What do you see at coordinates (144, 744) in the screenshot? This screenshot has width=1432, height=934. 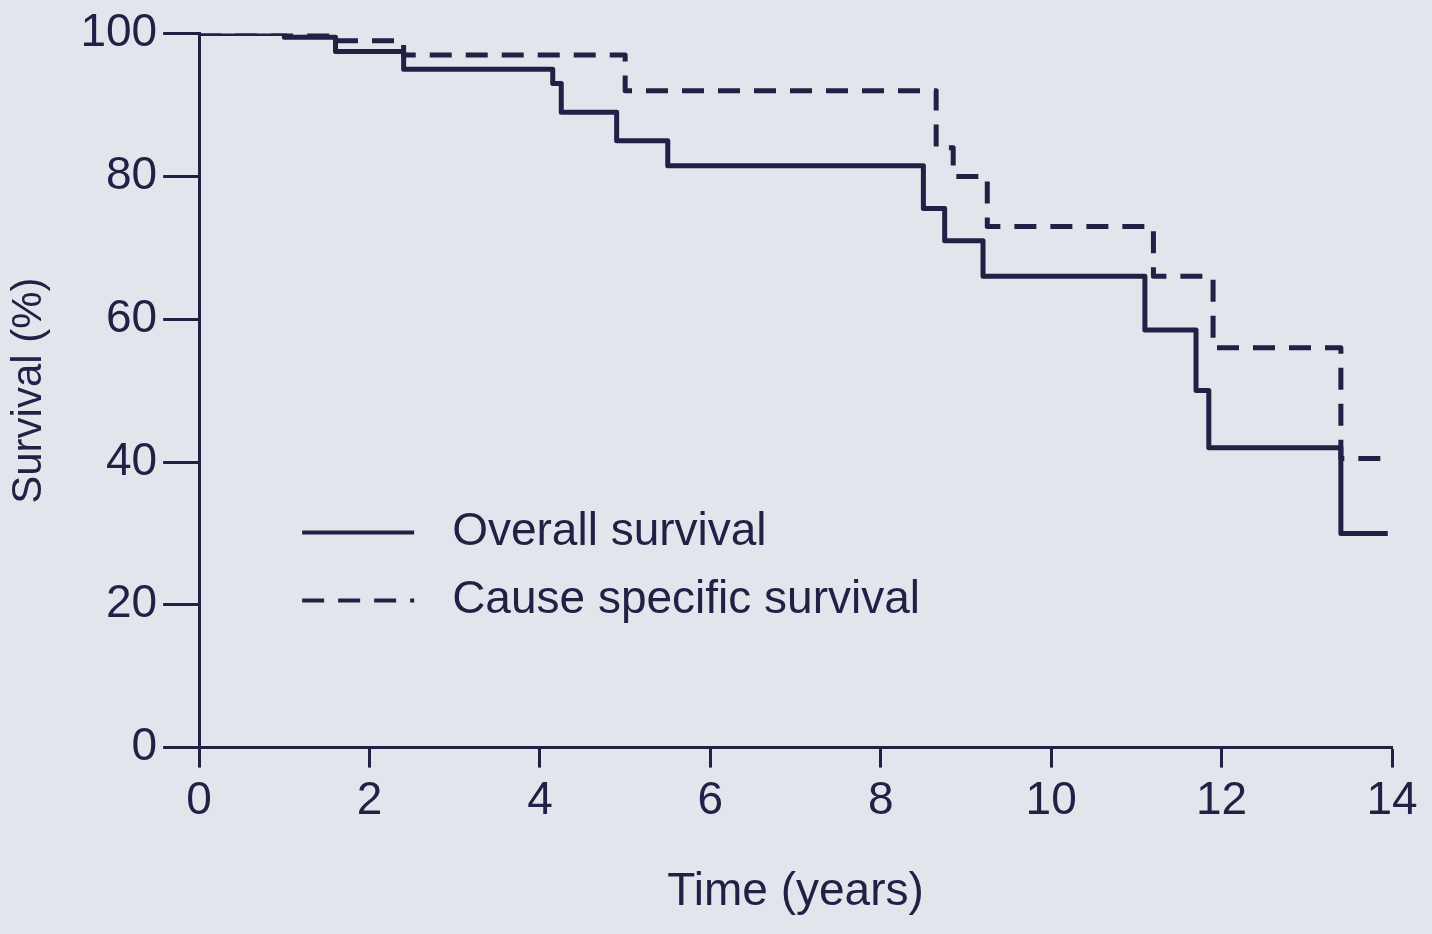 I see `y-tick-label: 0` at bounding box center [144, 744].